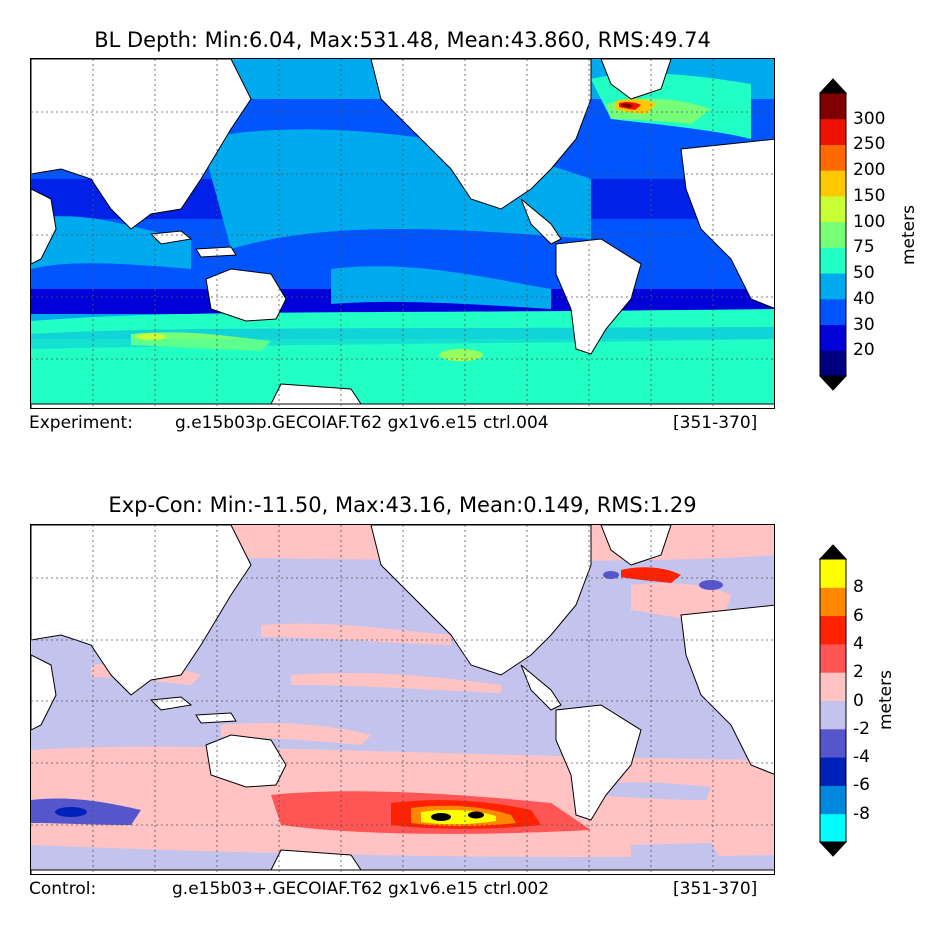  I want to click on top-colorbar, so click(833, 234).